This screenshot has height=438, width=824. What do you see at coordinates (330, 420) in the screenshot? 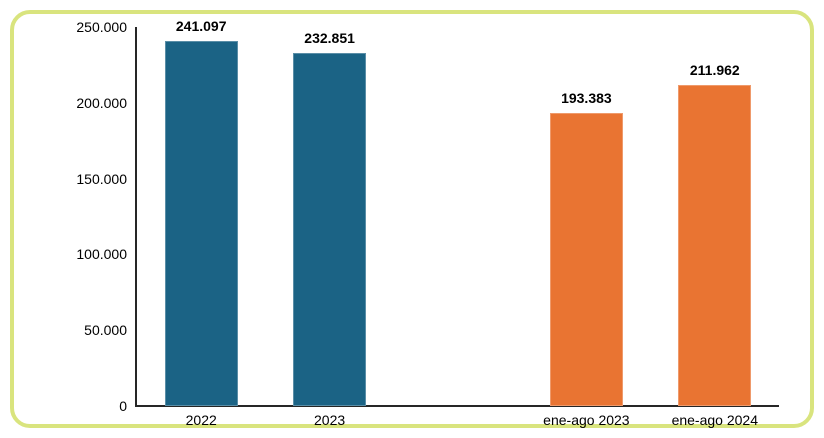
I see `x-axis-label: 2023` at bounding box center [330, 420].